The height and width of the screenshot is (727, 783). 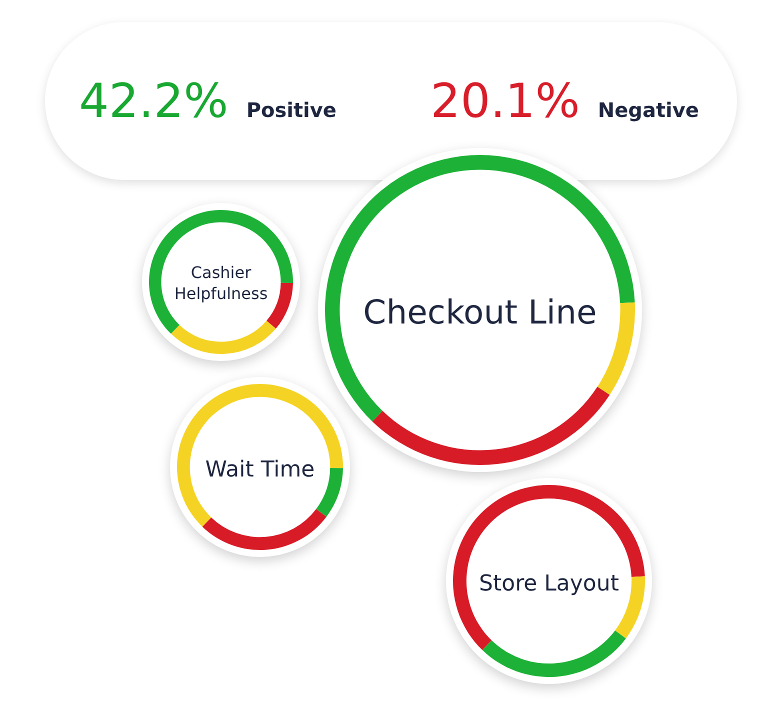 I want to click on text: Positive, so click(x=291, y=110).